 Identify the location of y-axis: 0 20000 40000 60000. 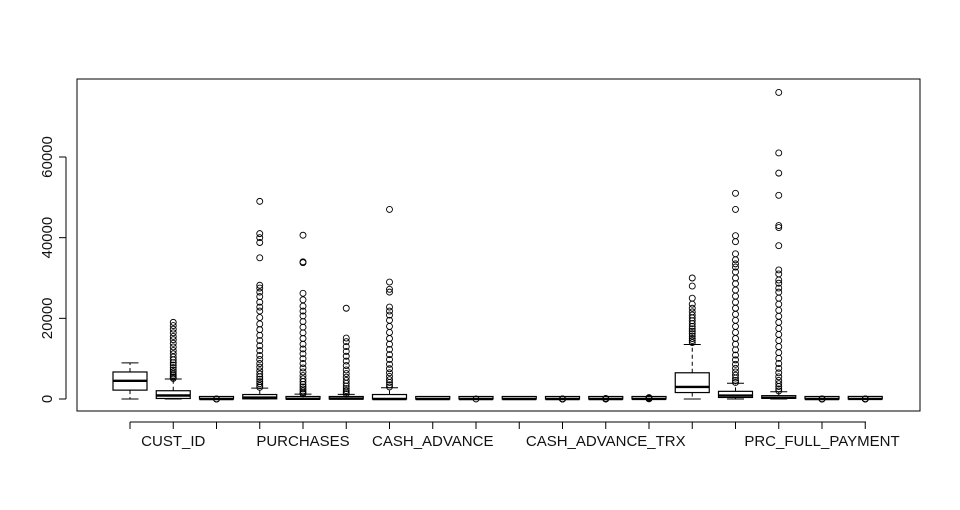
(52, 269).